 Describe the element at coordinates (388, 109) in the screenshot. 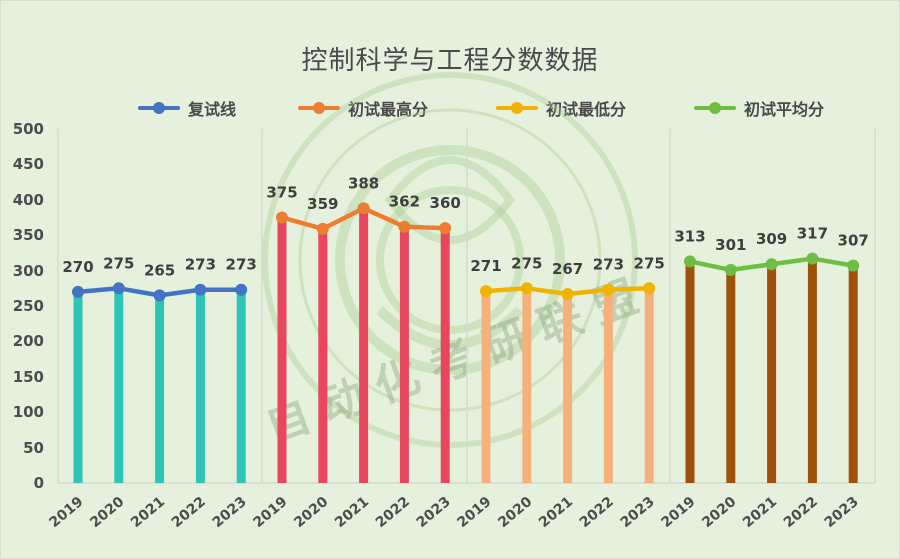

I see `legend-label: 初试最高分` at that location.